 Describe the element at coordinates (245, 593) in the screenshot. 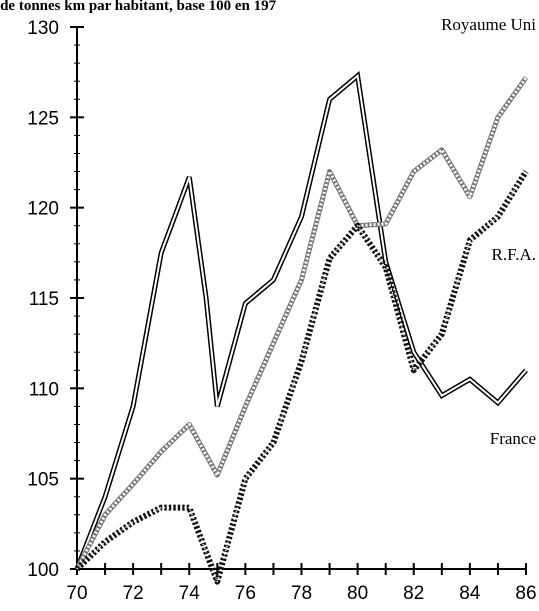

I see `x-tick-label: 76` at that location.